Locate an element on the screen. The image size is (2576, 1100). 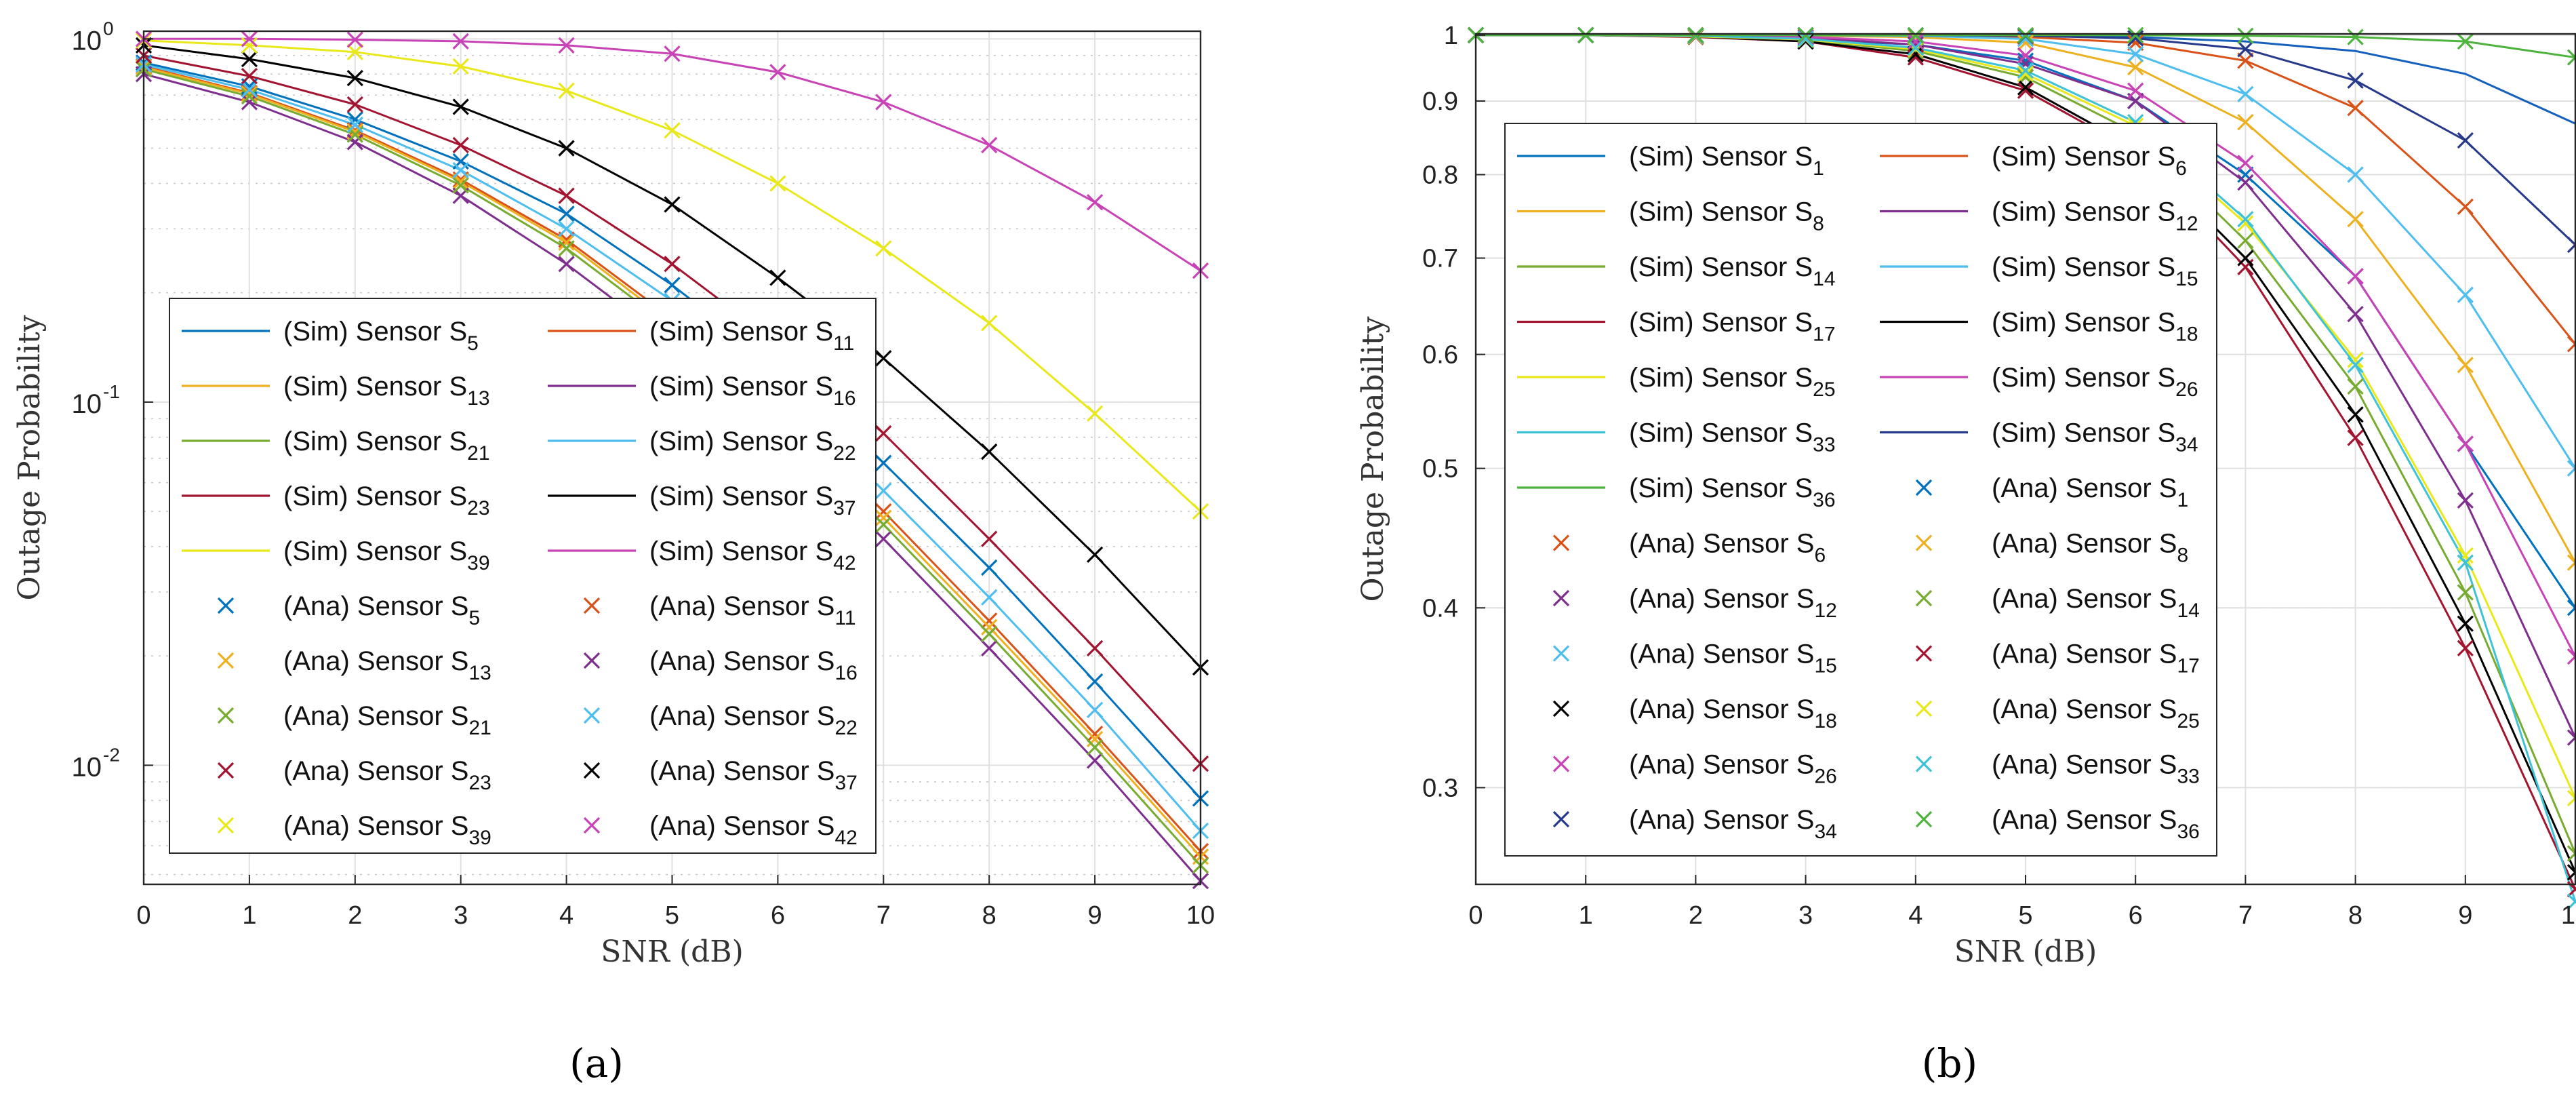
y-tick-label: 1 is located at coordinates (1451, 36).